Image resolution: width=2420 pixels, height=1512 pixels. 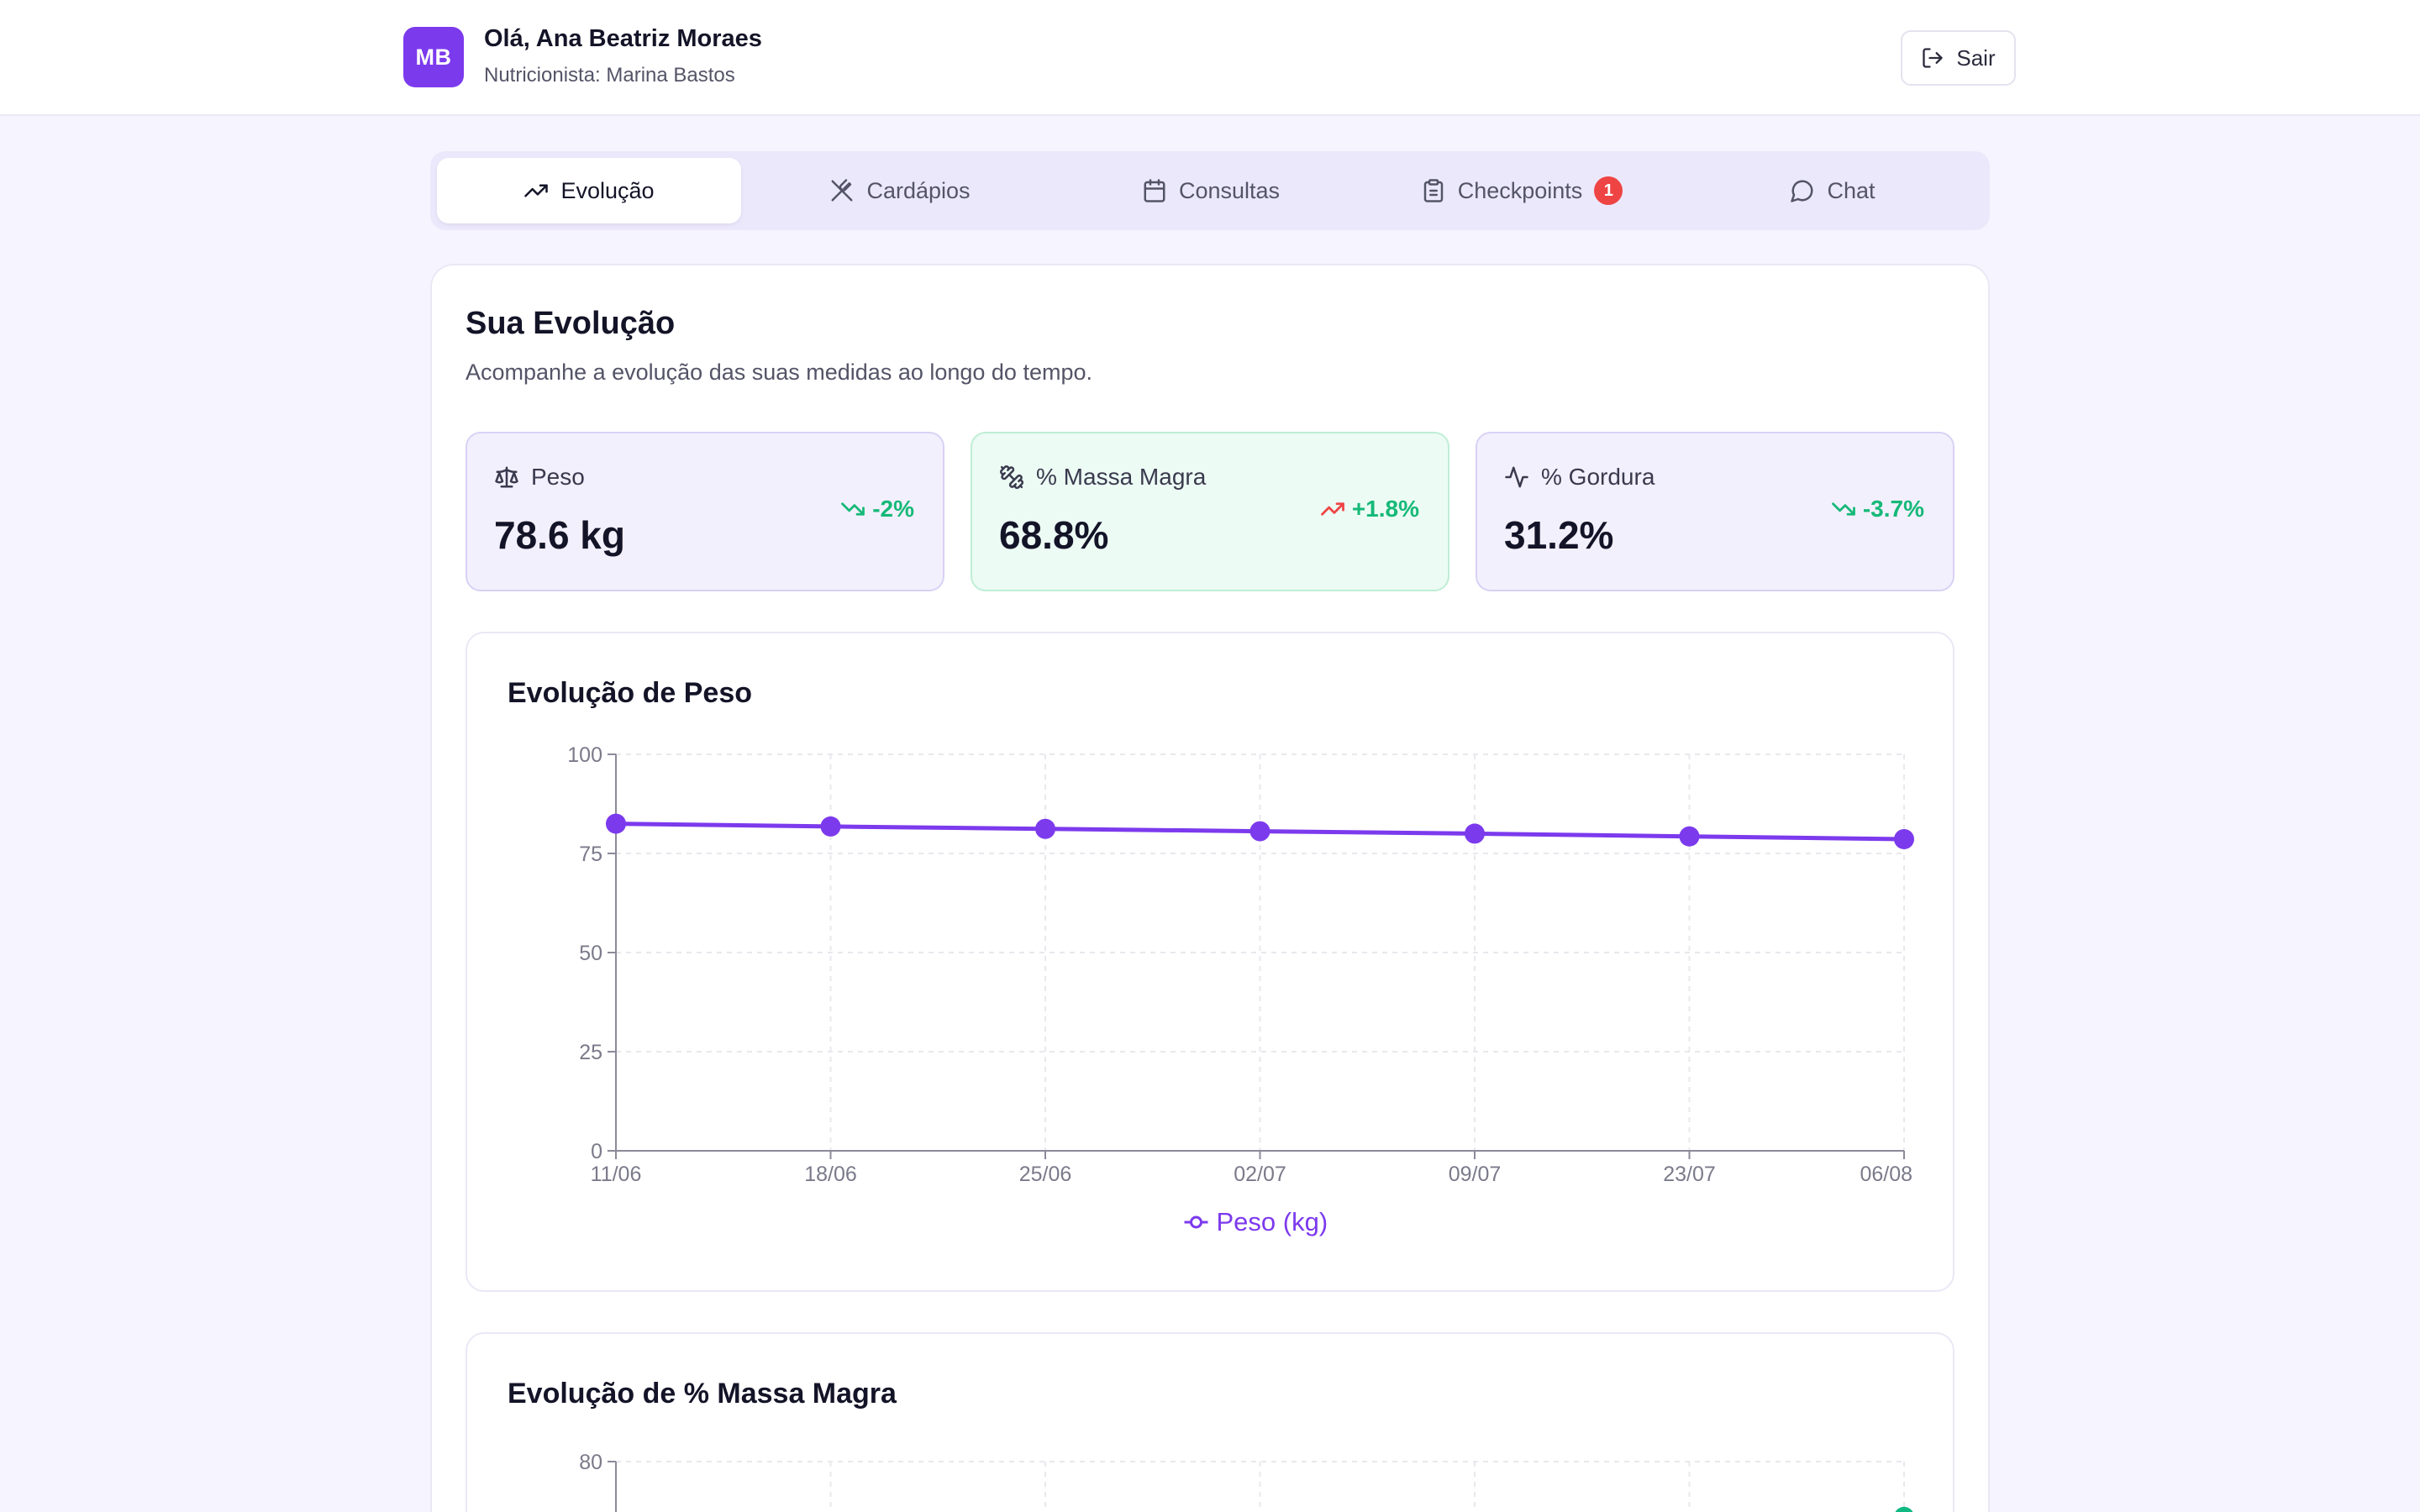 I want to click on chat-bubble-icon, so click(x=1802, y=190).